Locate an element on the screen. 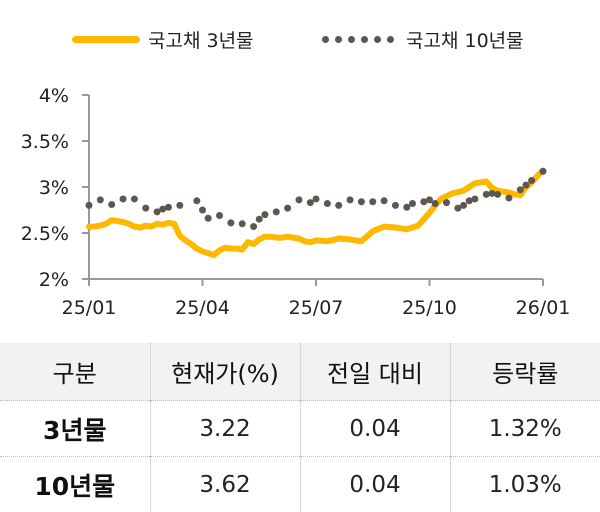 Image resolution: width=600 pixels, height=512 pixels. x-axis: 25/01 25/04 25/07 25/10 26/01 is located at coordinates (316, 299).